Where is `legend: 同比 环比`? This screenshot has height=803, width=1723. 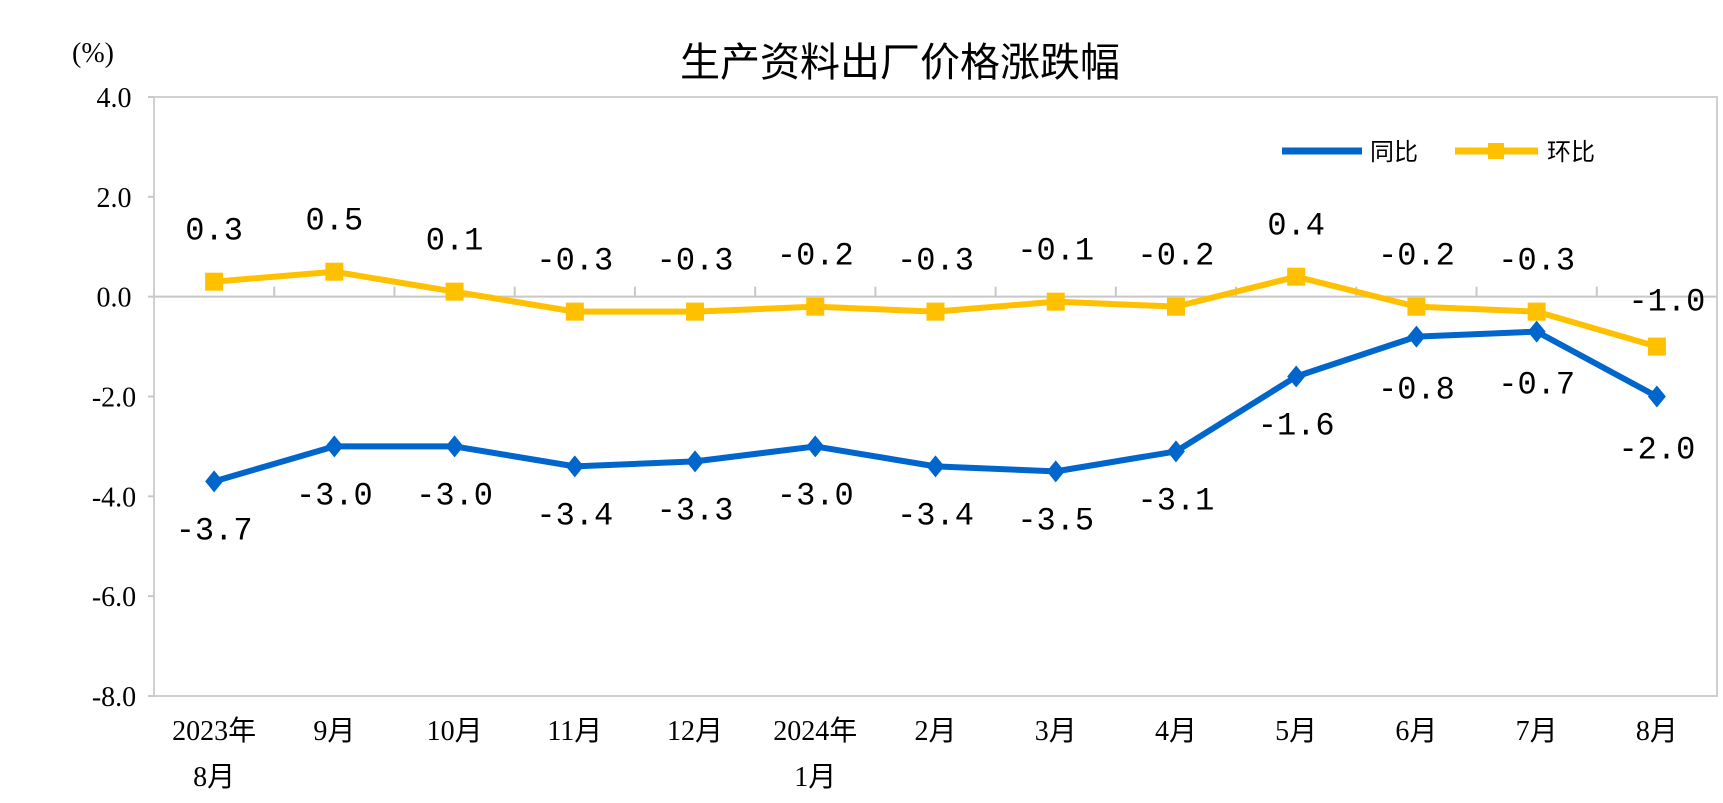
legend: 同比 环比 is located at coordinates (1438, 152).